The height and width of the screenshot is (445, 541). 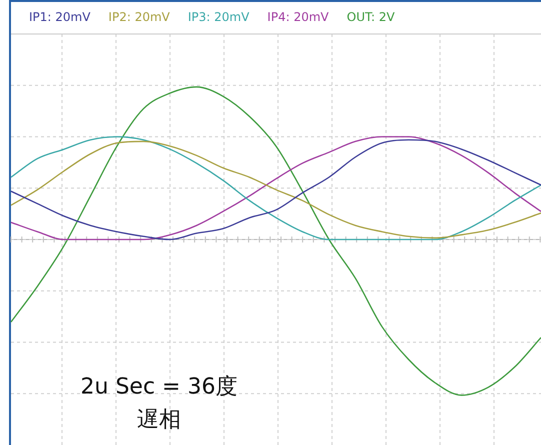 I want to click on text: IP3: 20mV, so click(x=219, y=17).